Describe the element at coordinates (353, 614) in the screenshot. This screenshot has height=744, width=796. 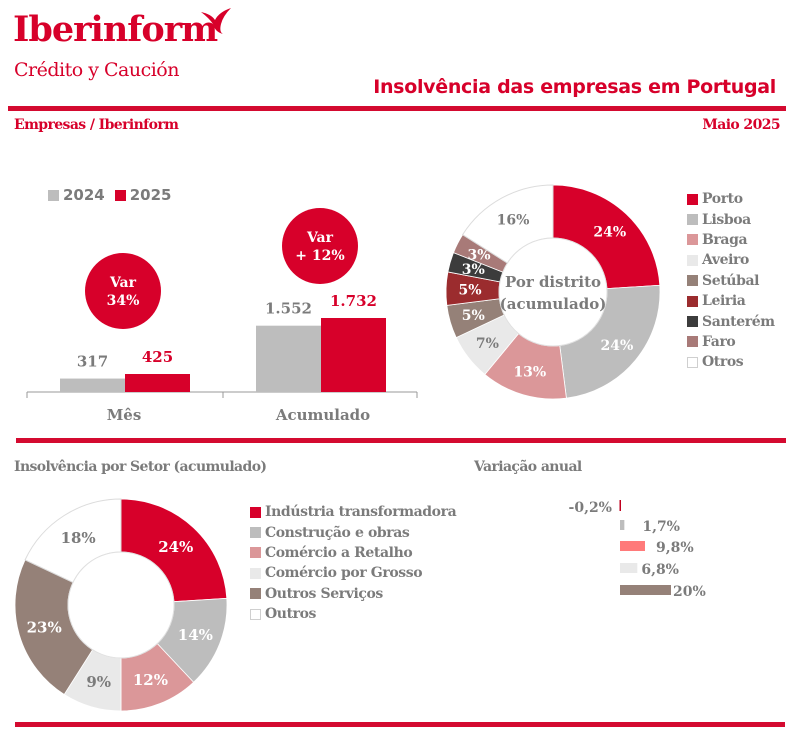
I see `legend-item: Outros` at that location.